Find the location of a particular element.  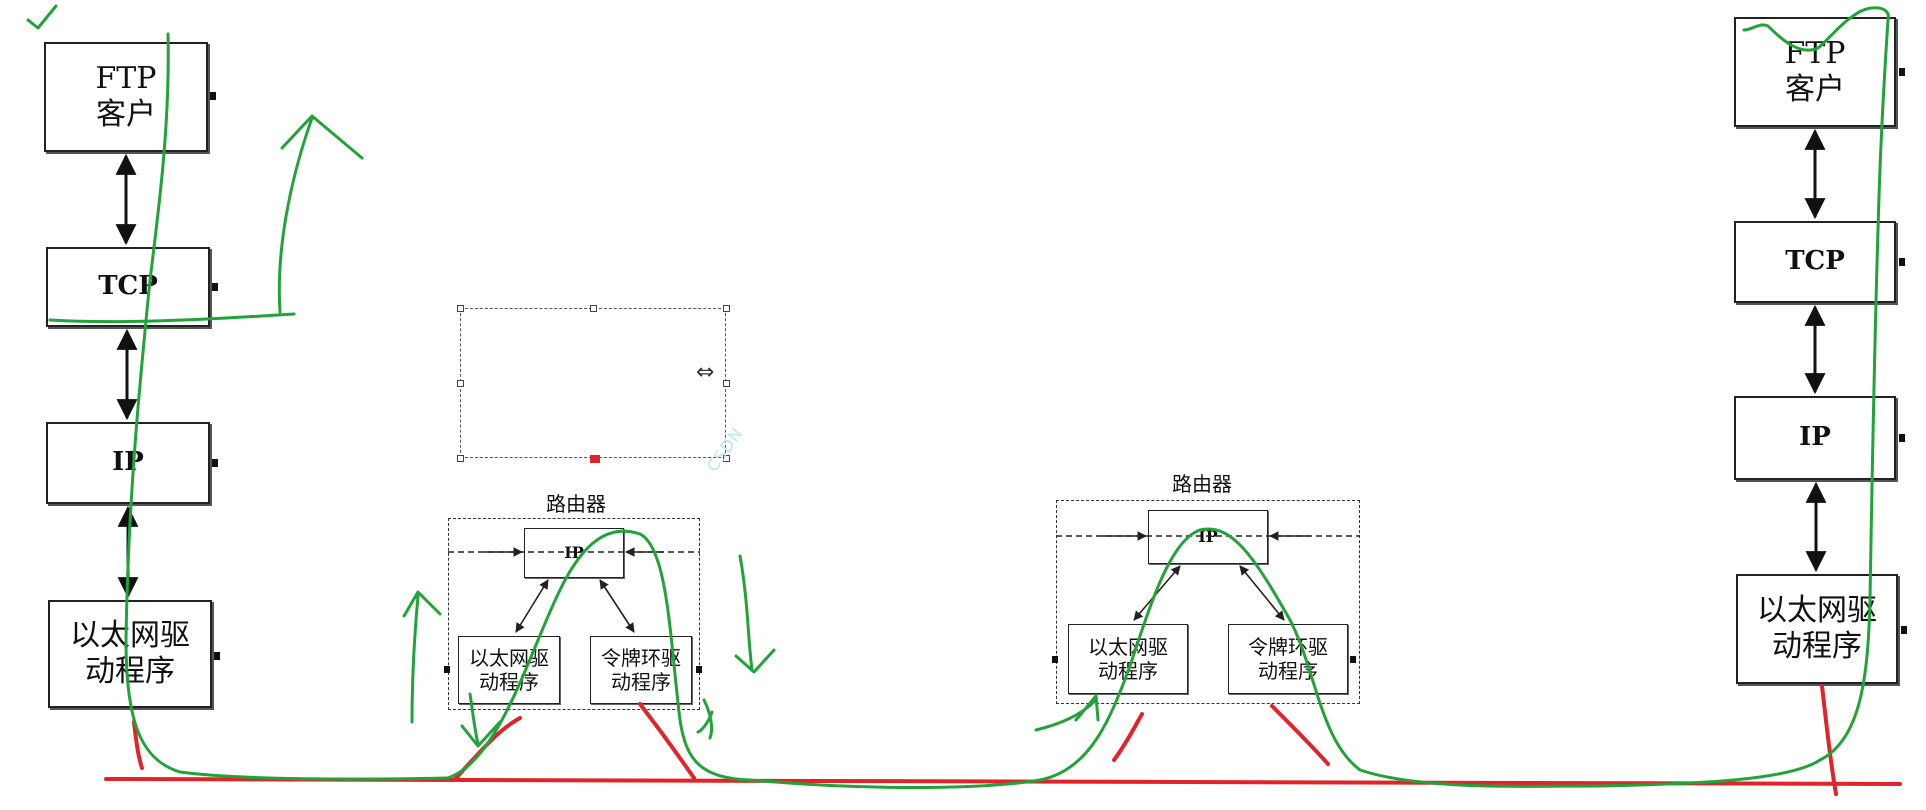

router2-ip-label: IP is located at coordinates (1208, 537).